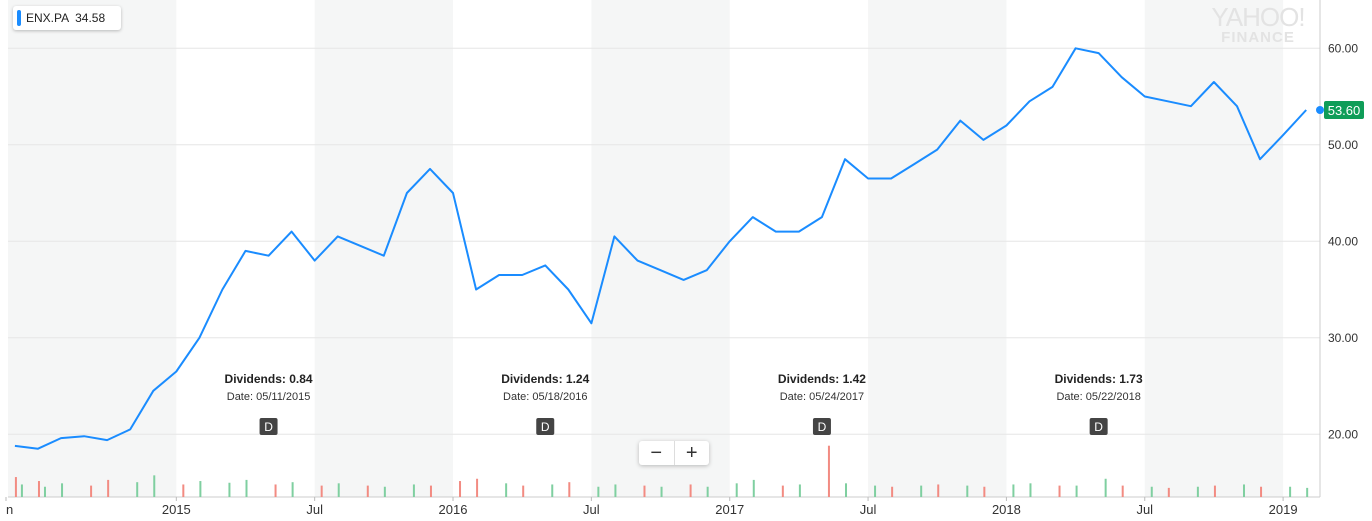 This screenshot has height=521, width=1372. What do you see at coordinates (1343, 145) in the screenshot?
I see `y-tick-label: 50.00` at bounding box center [1343, 145].